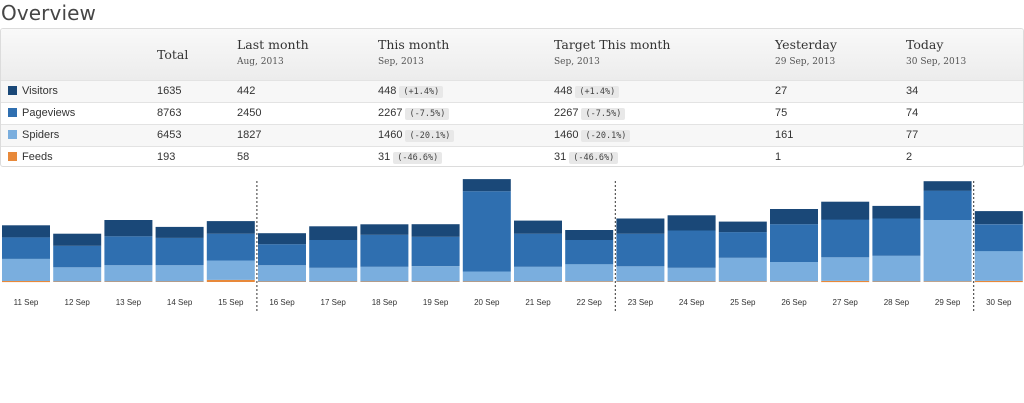 Image resolution: width=1024 pixels, height=403 pixels. What do you see at coordinates (384, 250) in the screenshot?
I see `bar-segment-pageviews-18-sep` at bounding box center [384, 250].